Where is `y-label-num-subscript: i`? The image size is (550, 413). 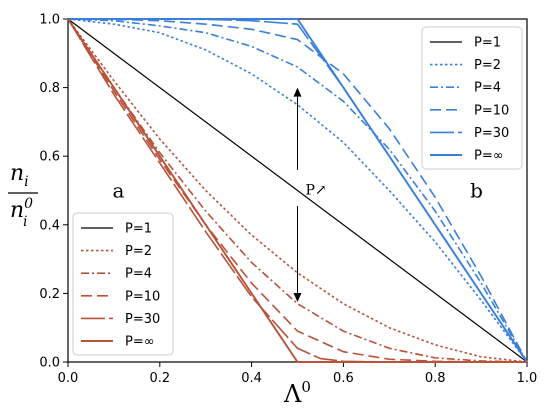
y-label-num-subscript: i is located at coordinates (26, 182).